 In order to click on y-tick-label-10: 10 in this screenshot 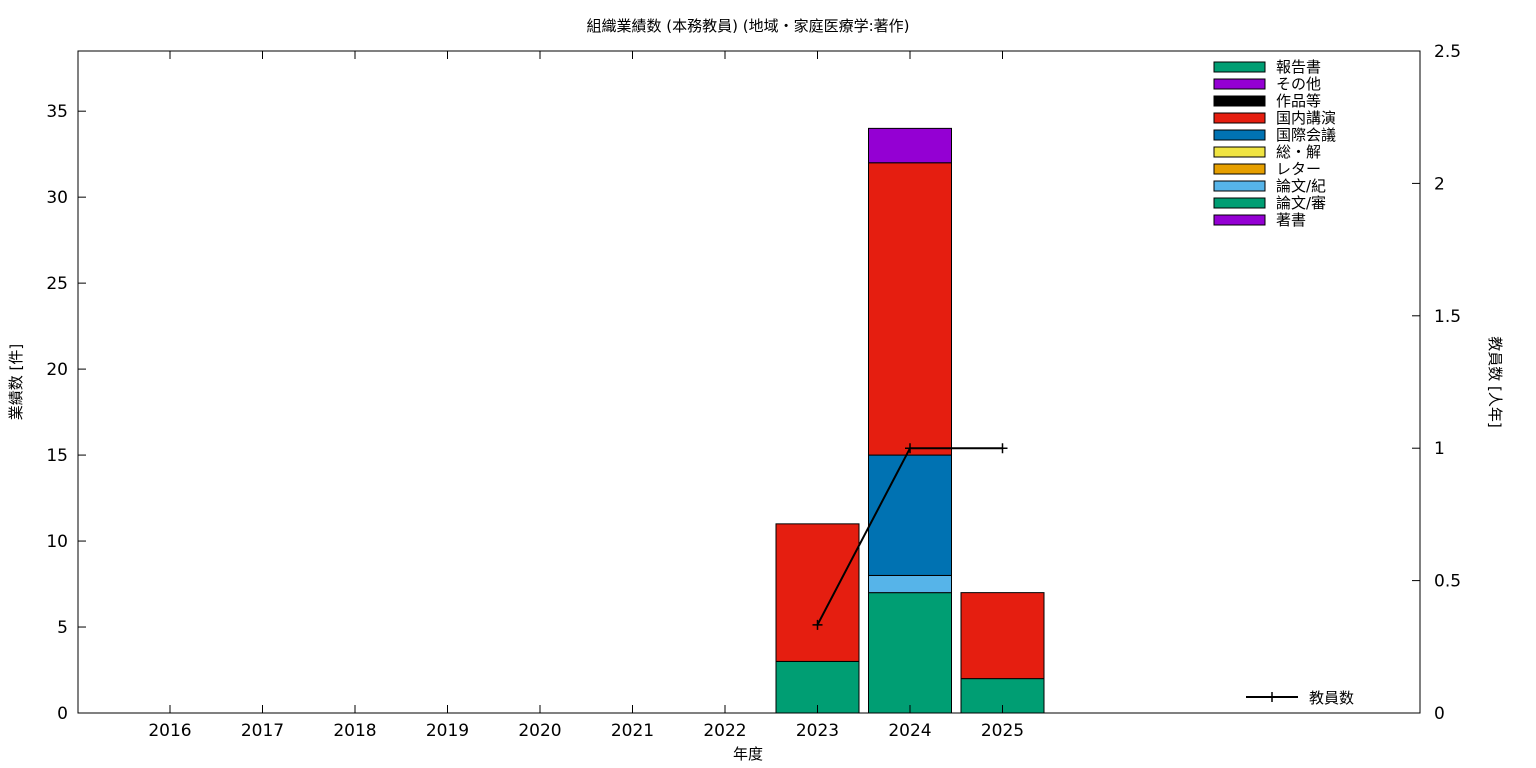, I will do `click(57, 542)`.